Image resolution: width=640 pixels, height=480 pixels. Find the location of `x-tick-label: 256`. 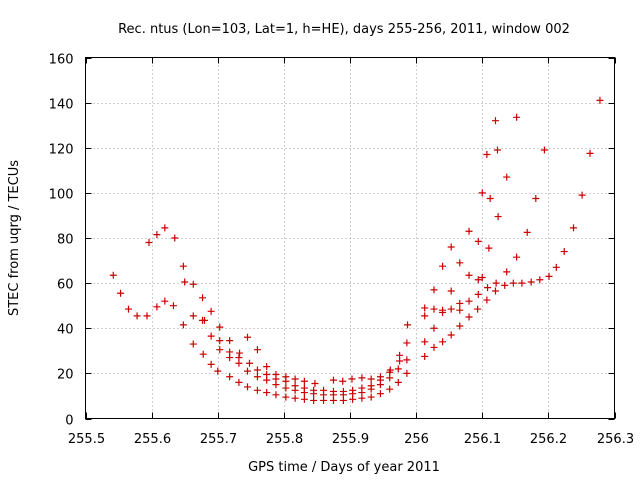

x-tick-label: 256 is located at coordinates (416, 439).